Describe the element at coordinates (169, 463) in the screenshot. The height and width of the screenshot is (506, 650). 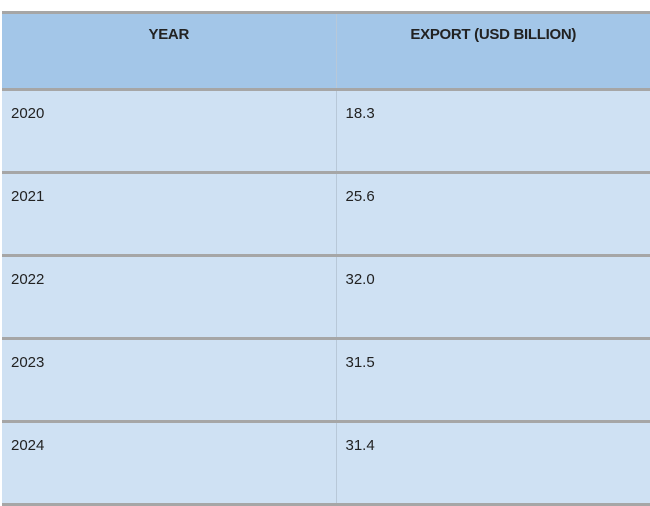
I see `table-cell: 2024` at that location.